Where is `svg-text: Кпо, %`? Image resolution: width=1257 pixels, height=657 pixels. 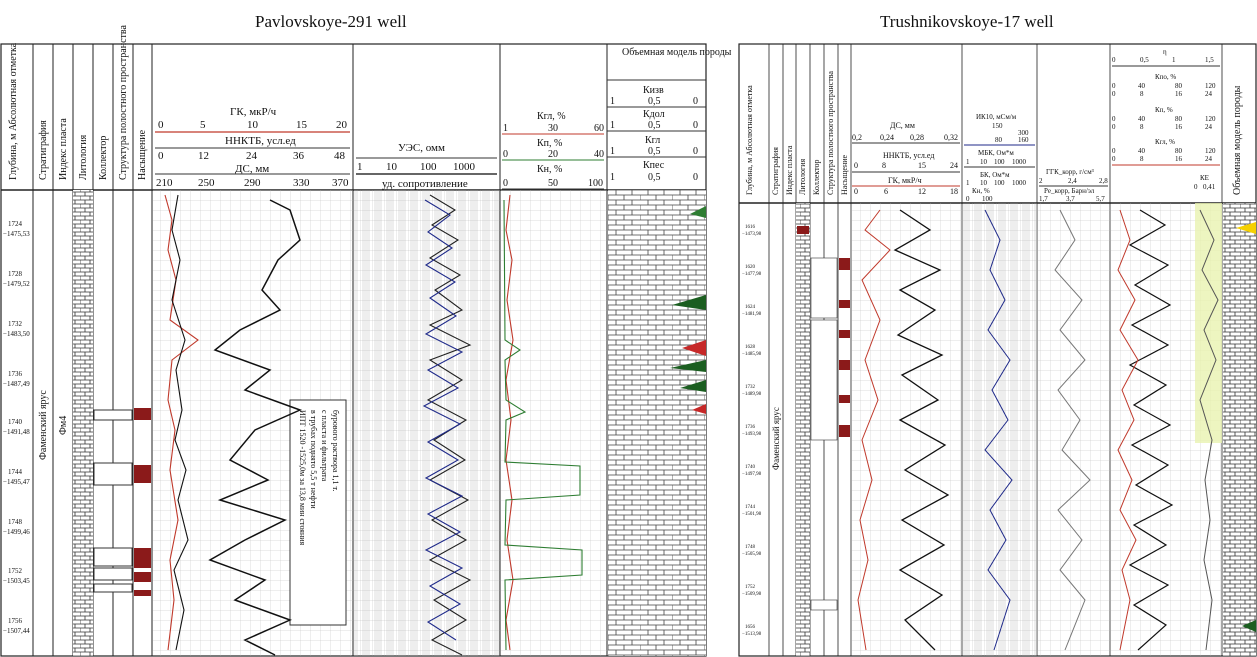
svg-text: Кпо, % is located at coordinates (1165, 77).